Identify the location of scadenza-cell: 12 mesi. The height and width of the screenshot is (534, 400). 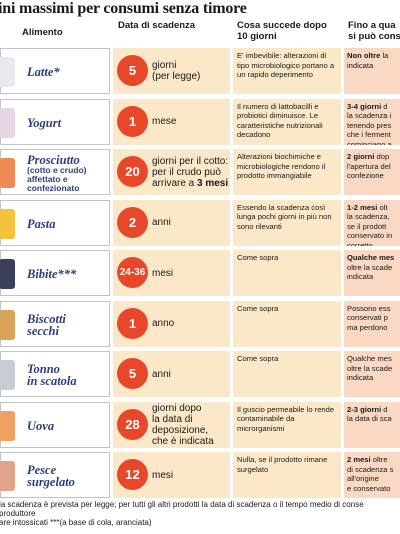
(171, 475).